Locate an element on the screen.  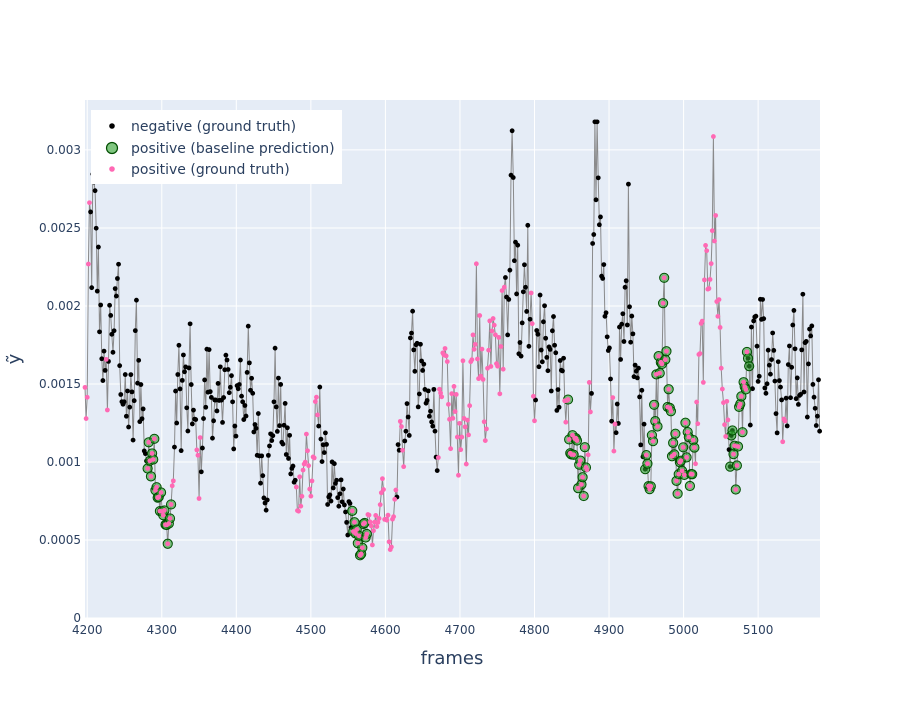
x-axis-title: frames is located at coordinates (452, 658).